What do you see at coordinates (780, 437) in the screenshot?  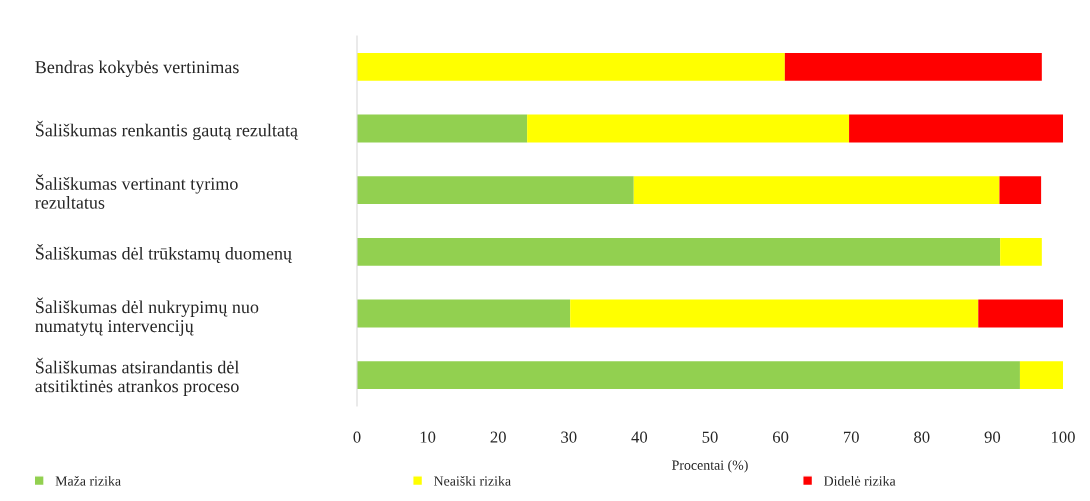 I see `x-tick-label: 60` at bounding box center [780, 437].